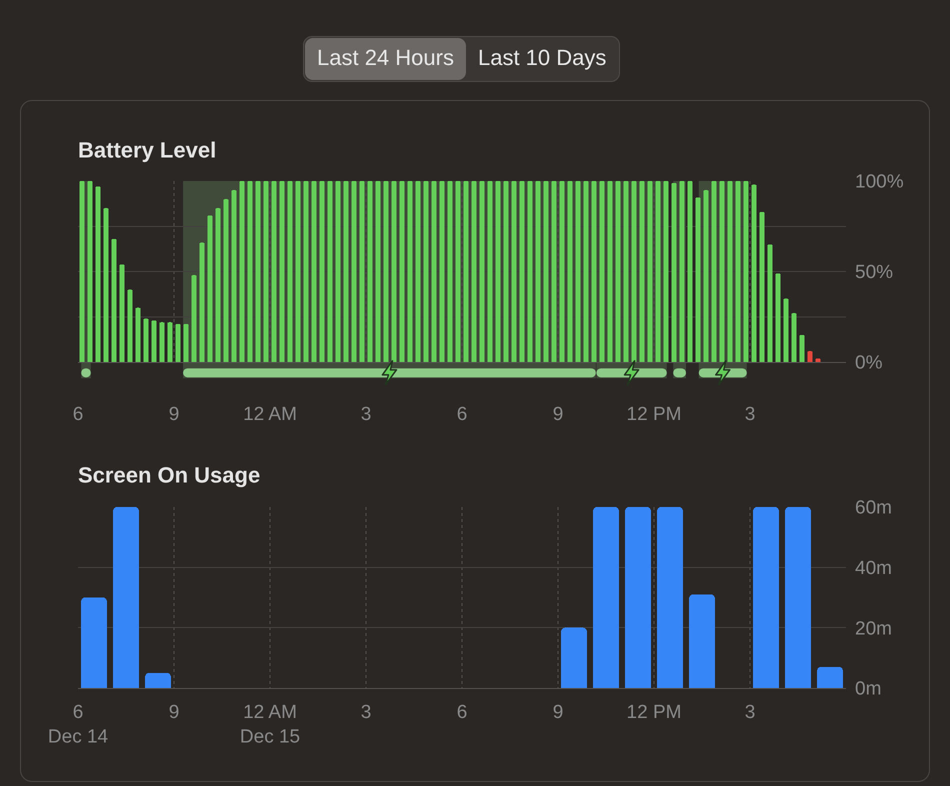 Image resolution: width=950 pixels, height=786 pixels. What do you see at coordinates (147, 149) in the screenshot?
I see `chart-title: Battery Level` at bounding box center [147, 149].